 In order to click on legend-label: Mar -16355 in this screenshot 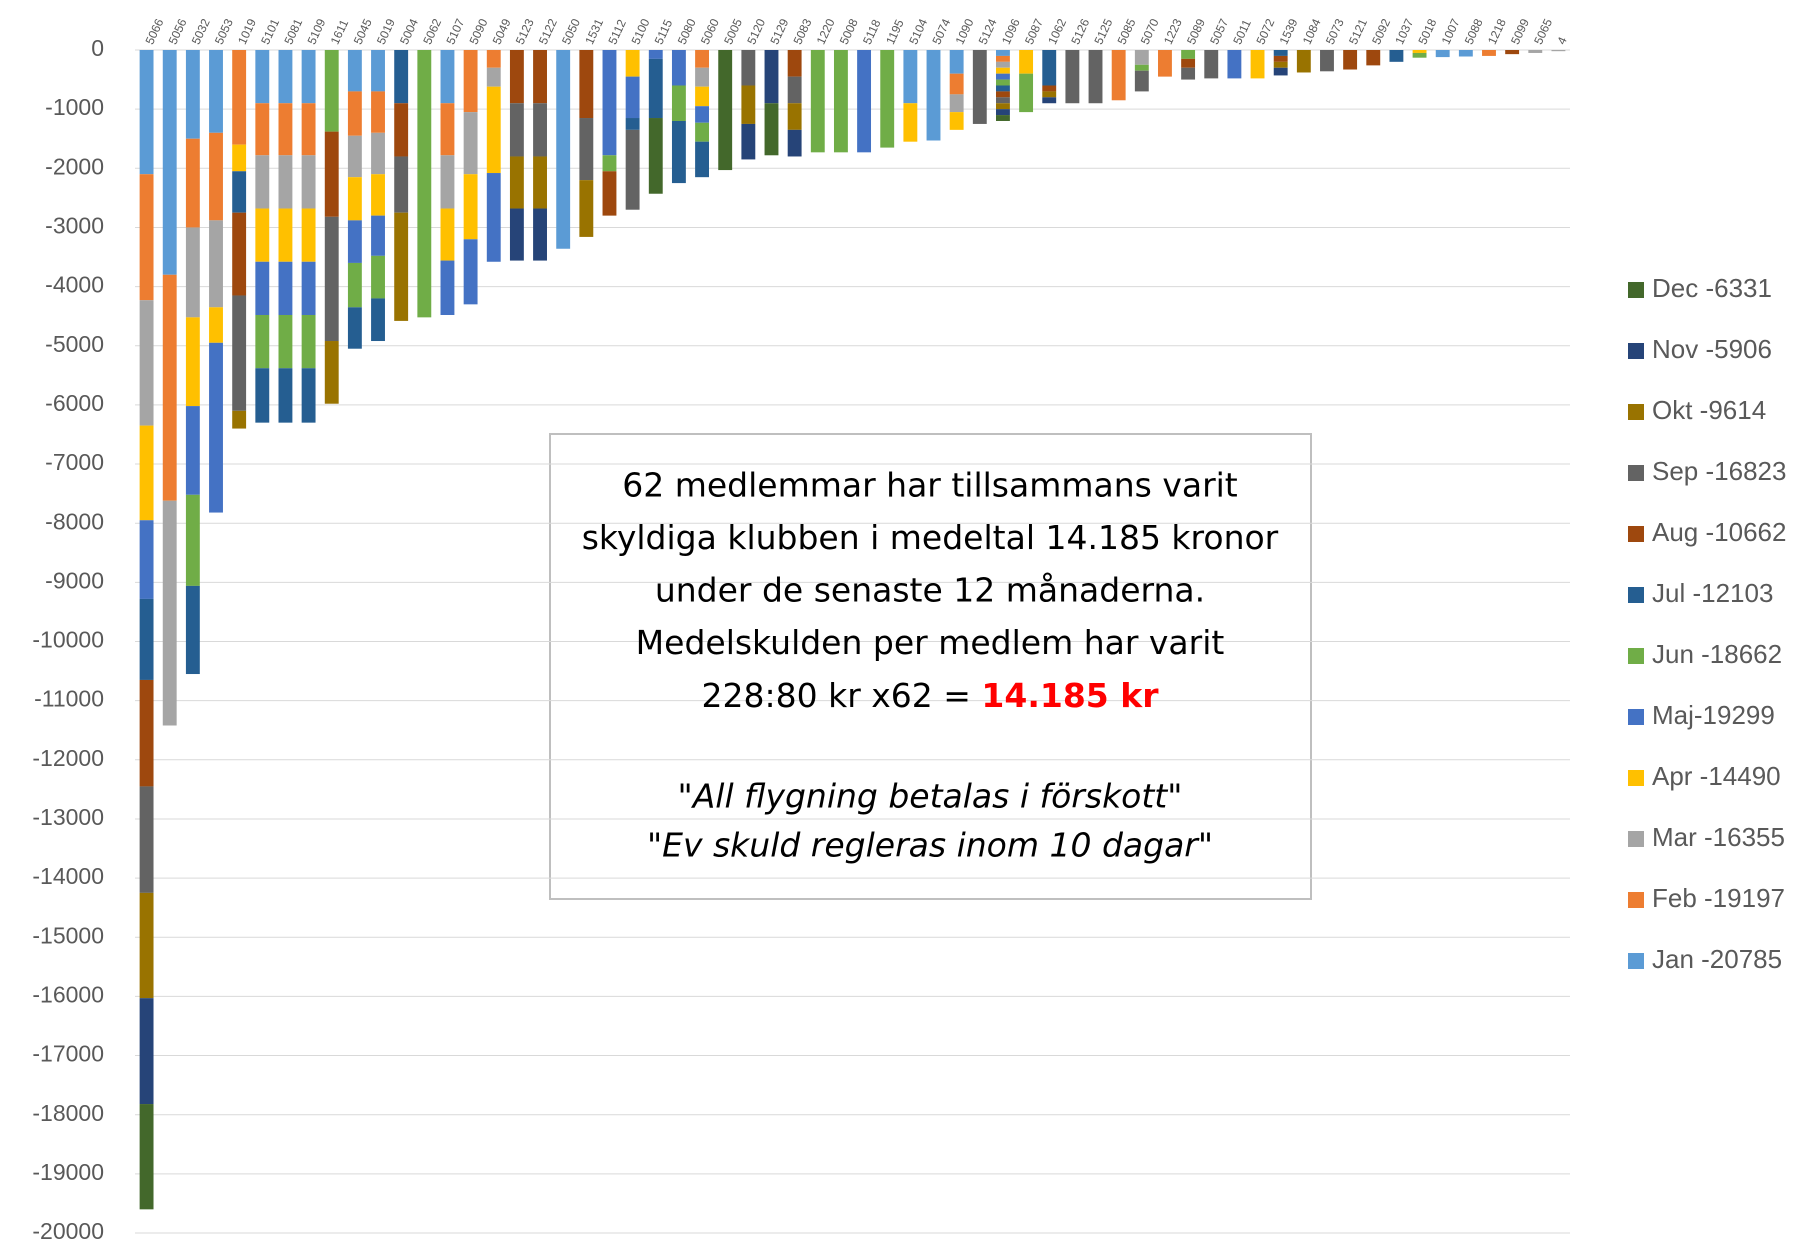, I will do `click(1718, 837)`.